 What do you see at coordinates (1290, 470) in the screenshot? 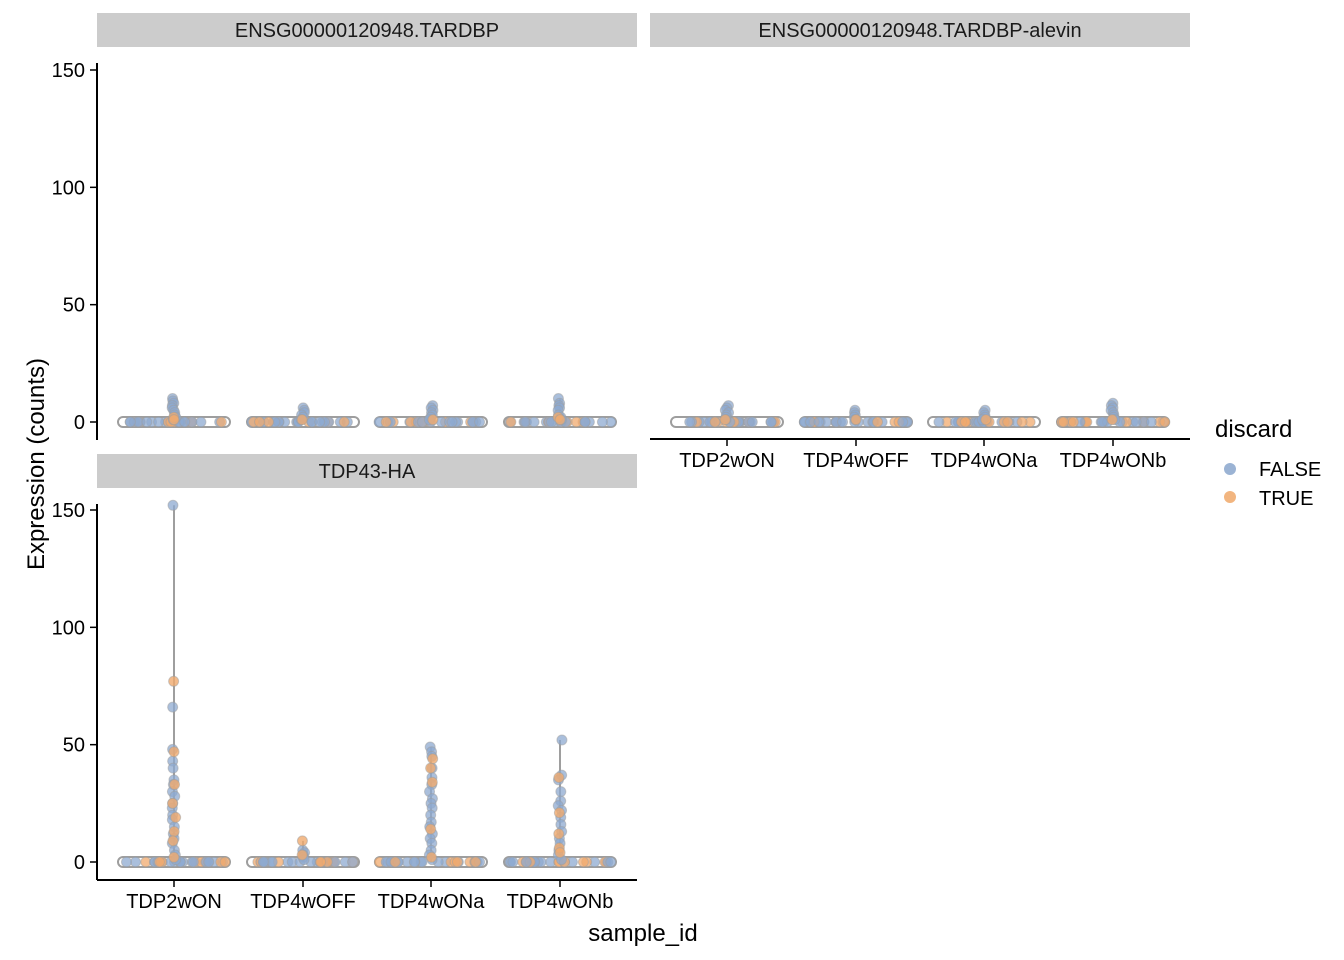
I see `legend-label-false: FALSE` at bounding box center [1290, 470].